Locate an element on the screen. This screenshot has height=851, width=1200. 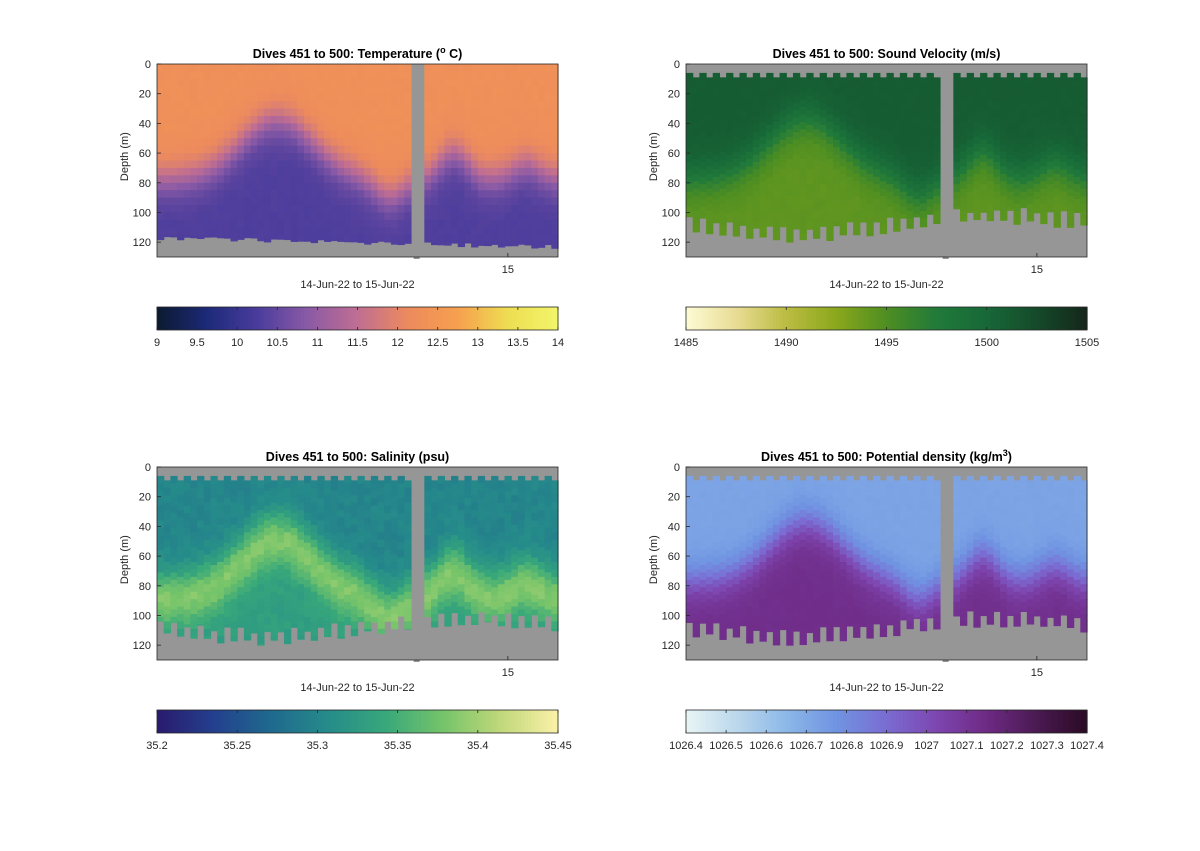
chart-title: Dives 451 to 500: Sound Velocity (m/s) is located at coordinates (887, 54).